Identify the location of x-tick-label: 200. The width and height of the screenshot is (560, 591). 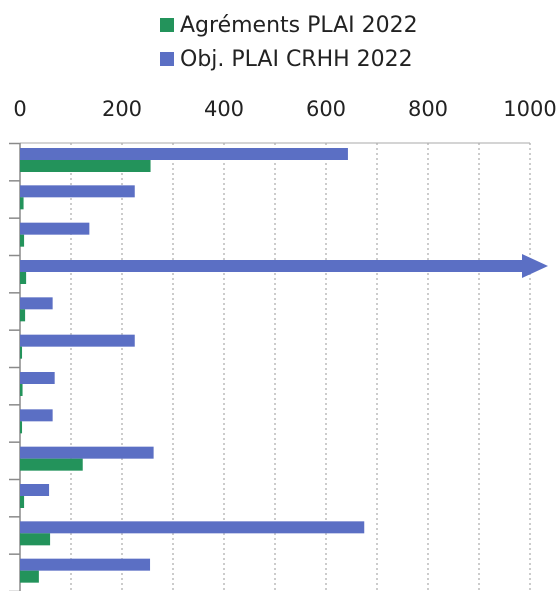
(122, 109).